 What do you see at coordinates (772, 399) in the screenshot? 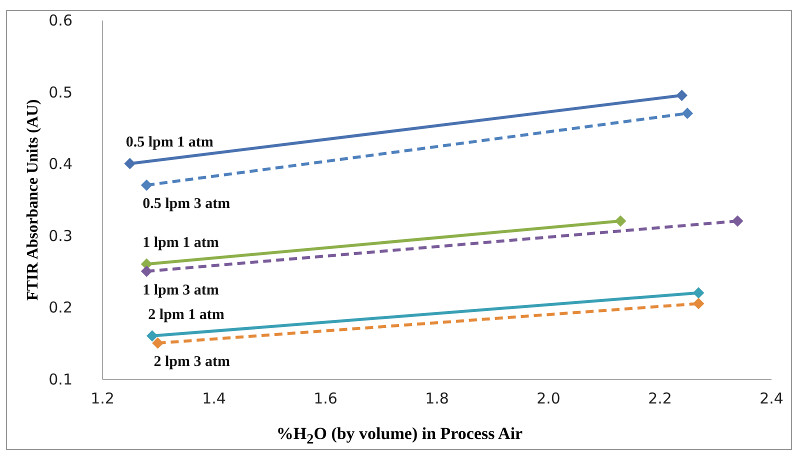
I see `x-tick-label: 2.4` at bounding box center [772, 399].